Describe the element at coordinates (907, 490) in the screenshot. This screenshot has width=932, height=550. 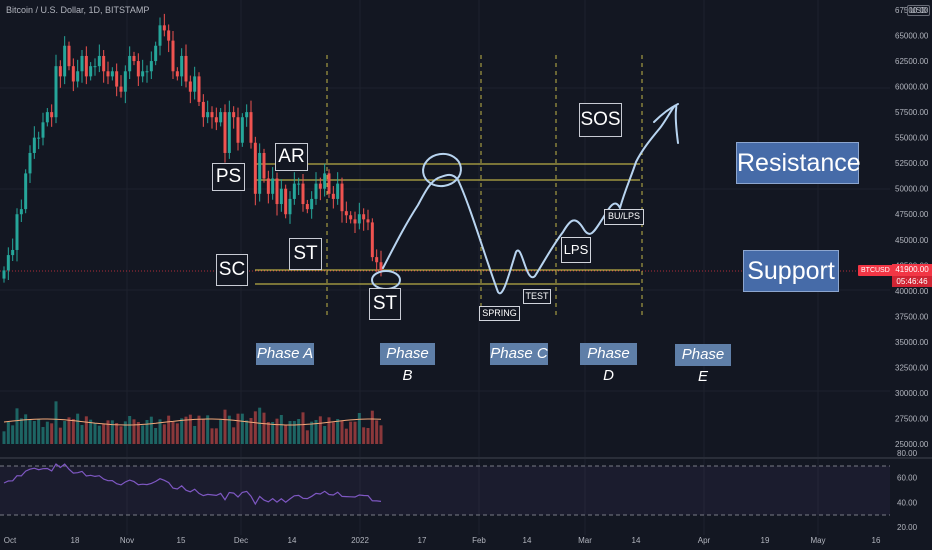
I see `rsi-axis: 80.00 60.00 40.00 20.00` at that location.